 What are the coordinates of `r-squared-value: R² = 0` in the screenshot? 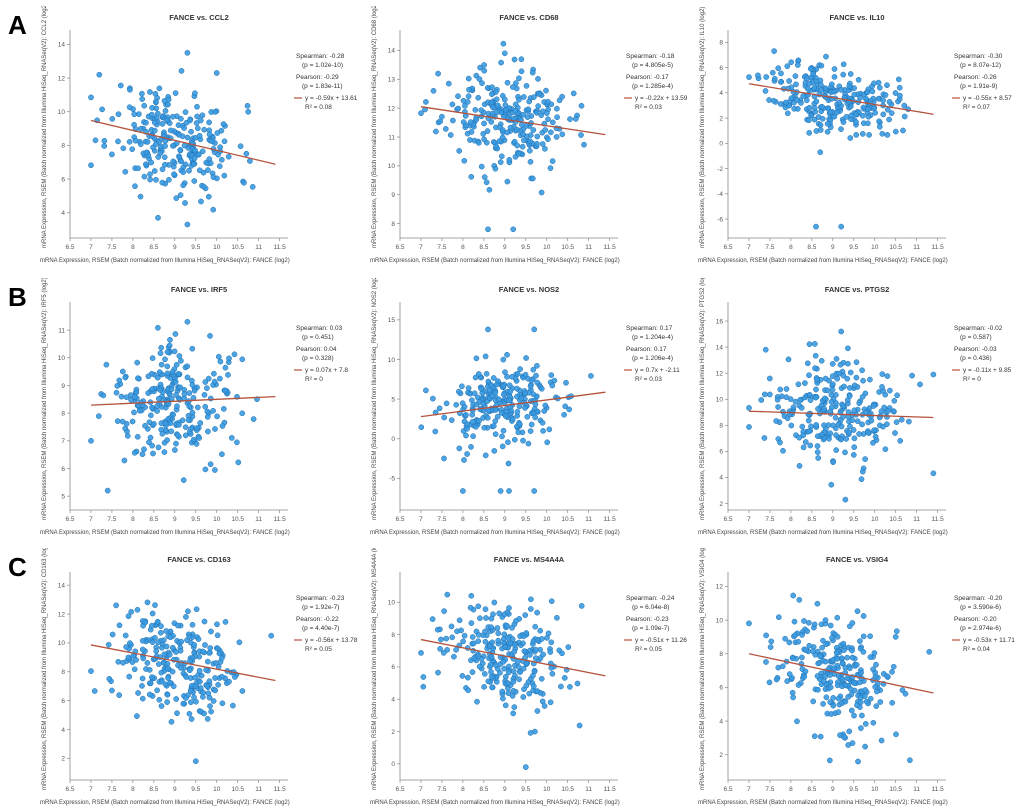 It's located at (972, 379).